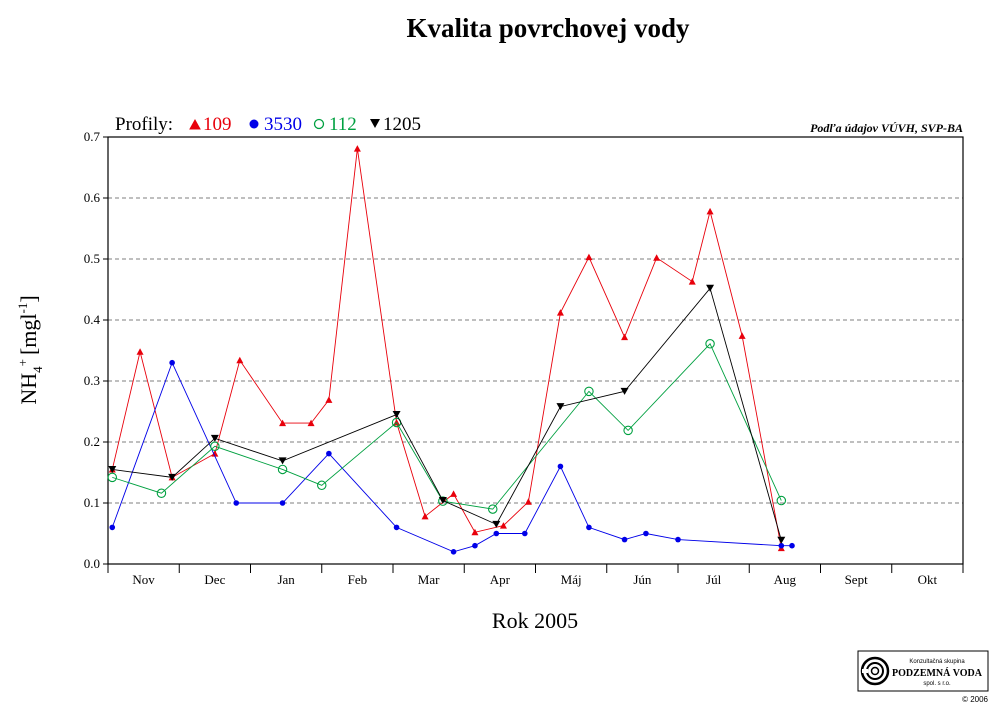 This screenshot has height=709, width=1000. I want to click on x-tick-label: Apr, so click(500, 579).